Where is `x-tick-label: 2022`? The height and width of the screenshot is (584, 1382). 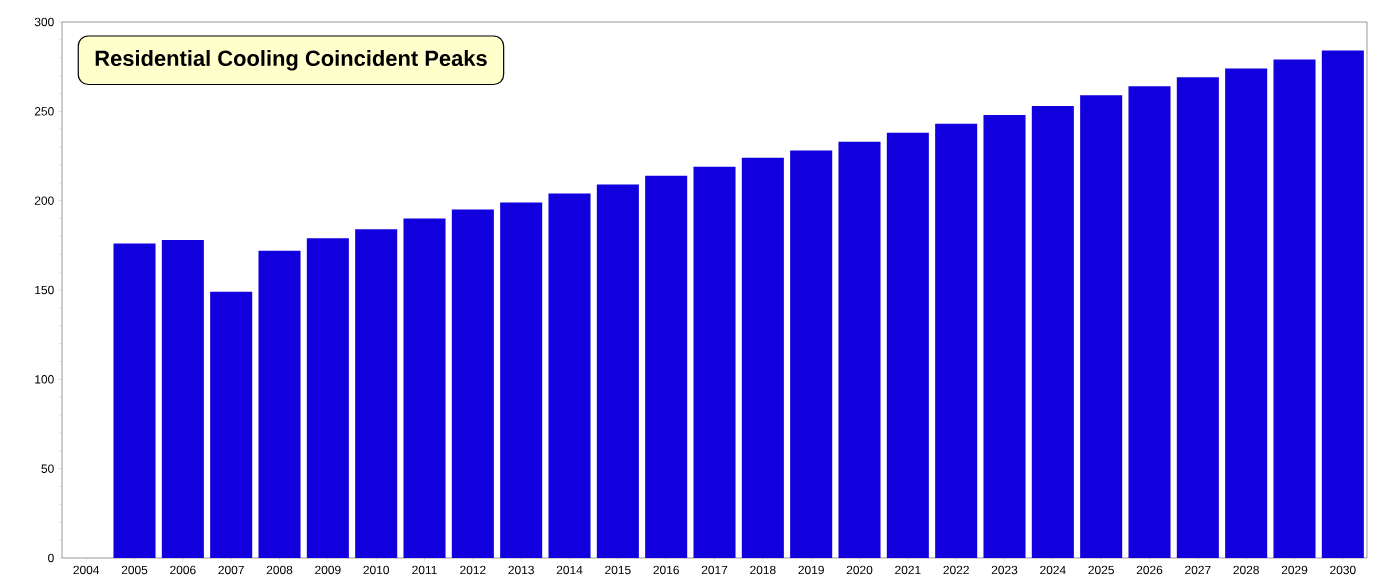 x-tick-label: 2022 is located at coordinates (956, 570).